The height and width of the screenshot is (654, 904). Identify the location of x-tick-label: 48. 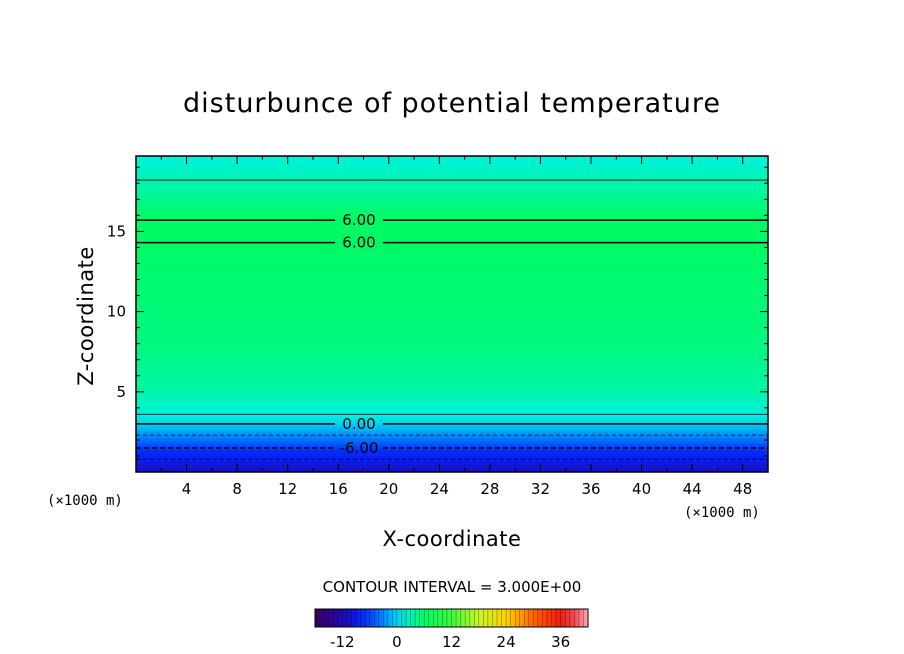
(742, 489).